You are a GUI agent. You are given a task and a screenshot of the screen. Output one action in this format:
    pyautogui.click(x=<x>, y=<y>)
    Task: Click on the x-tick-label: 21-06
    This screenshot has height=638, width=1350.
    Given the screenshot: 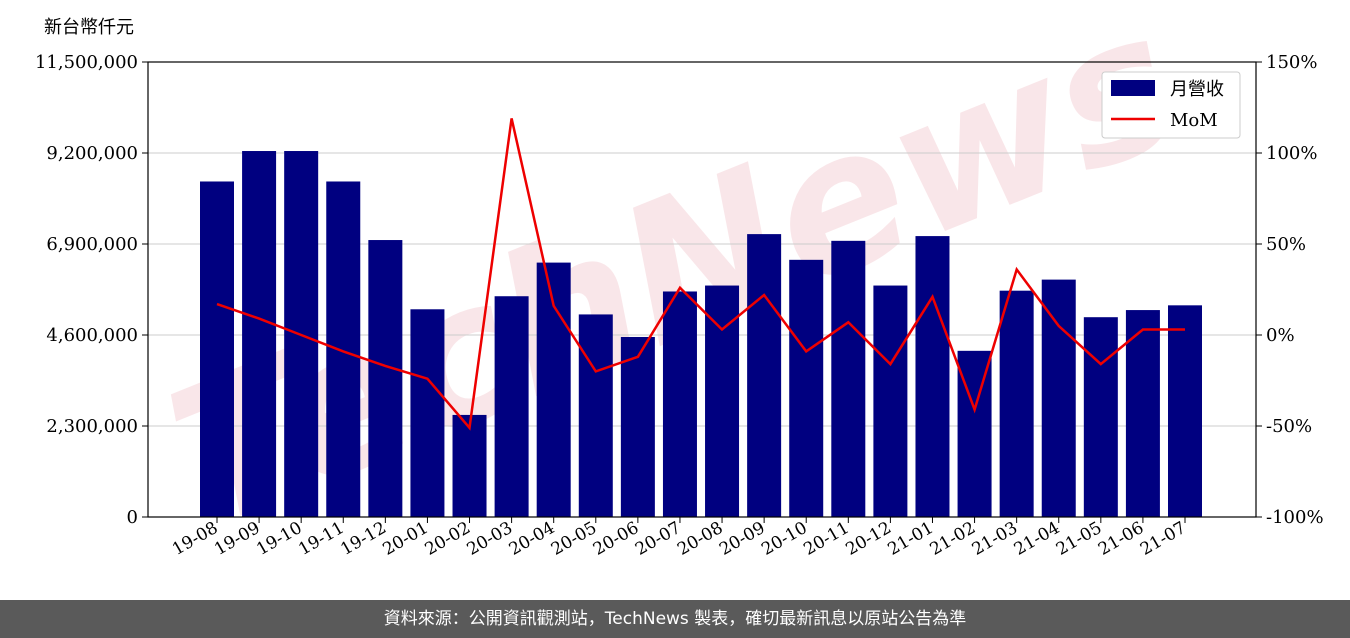 What is the action you would take?
    pyautogui.click(x=1121, y=539)
    